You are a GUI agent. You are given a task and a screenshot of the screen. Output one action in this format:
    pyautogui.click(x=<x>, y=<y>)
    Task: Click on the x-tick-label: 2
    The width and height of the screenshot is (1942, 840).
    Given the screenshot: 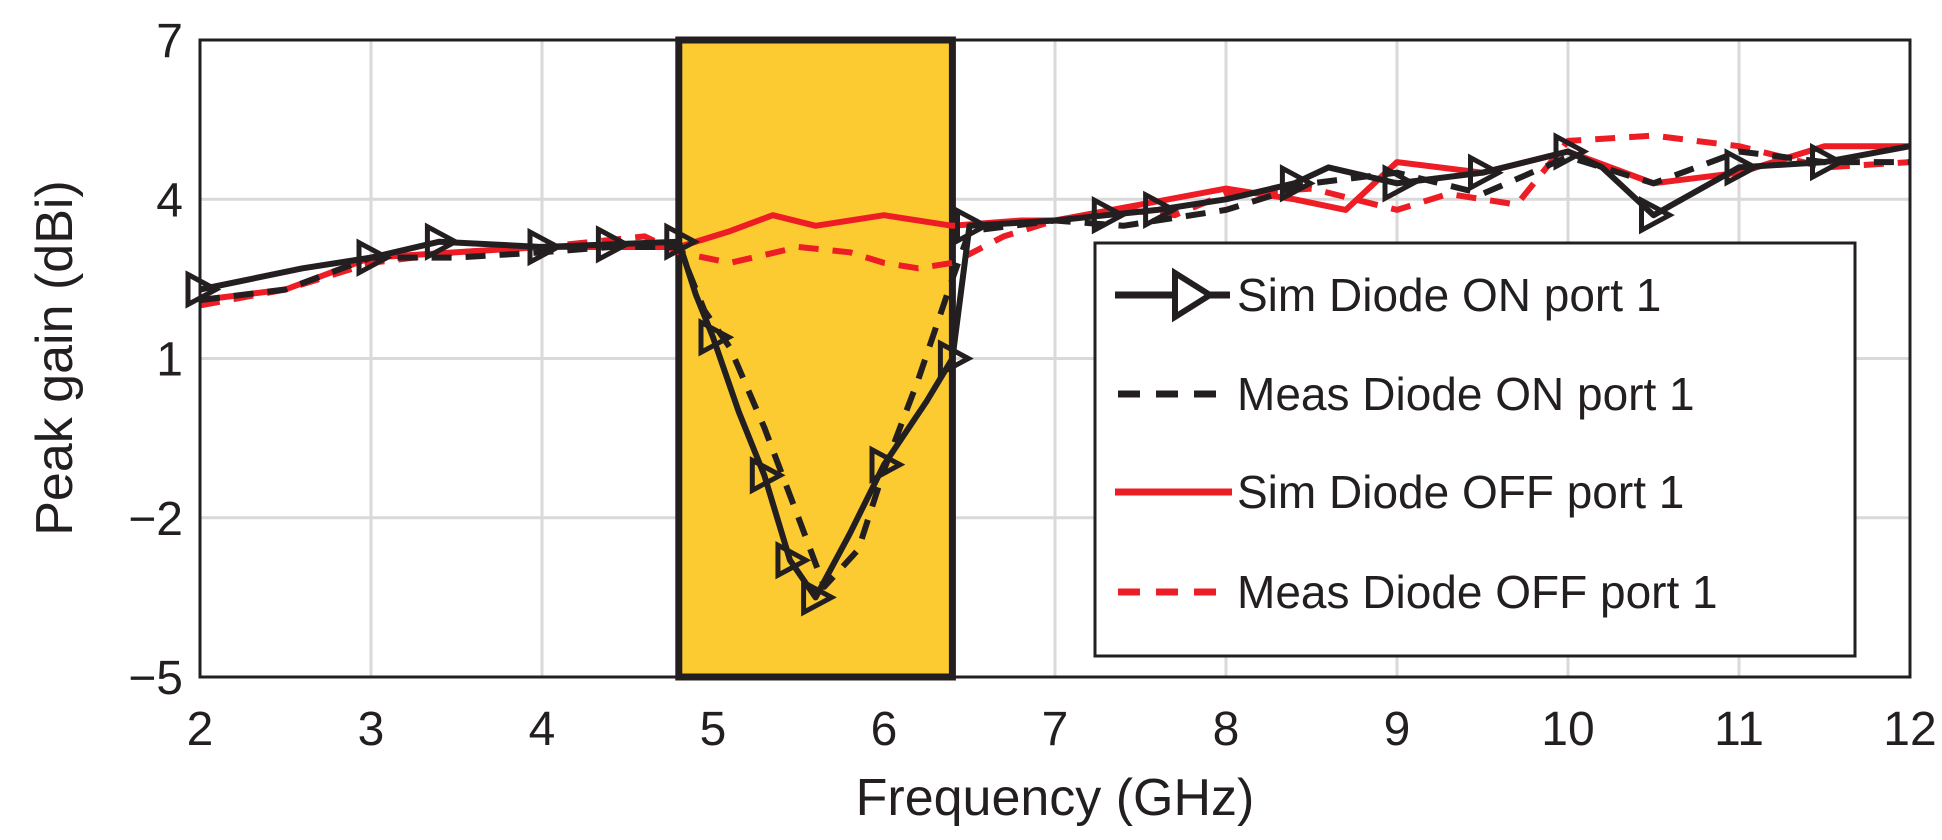 What is the action you would take?
    pyautogui.click(x=200, y=729)
    